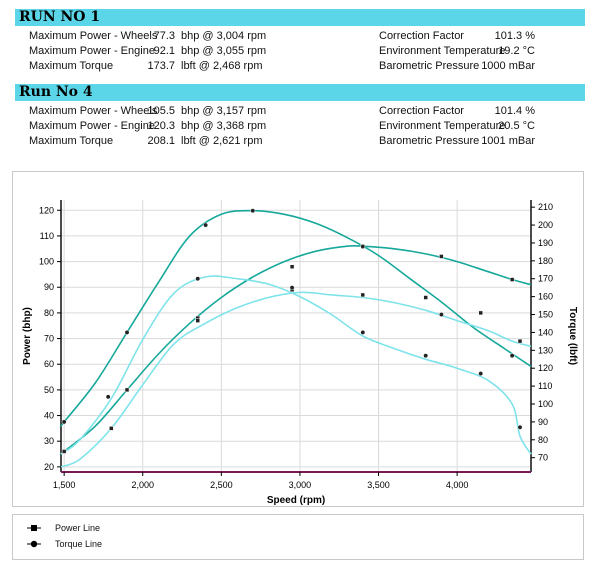 The width and height of the screenshot is (595, 567). I want to click on y2-tick-label: 80, so click(543, 440).